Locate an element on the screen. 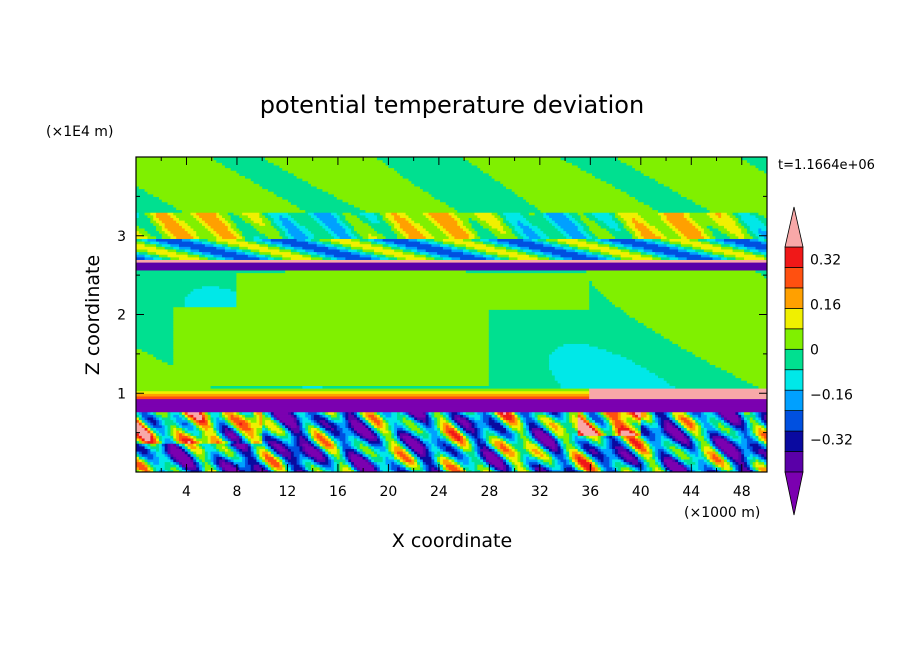  x-tick-label: 24 is located at coordinates (439, 492).